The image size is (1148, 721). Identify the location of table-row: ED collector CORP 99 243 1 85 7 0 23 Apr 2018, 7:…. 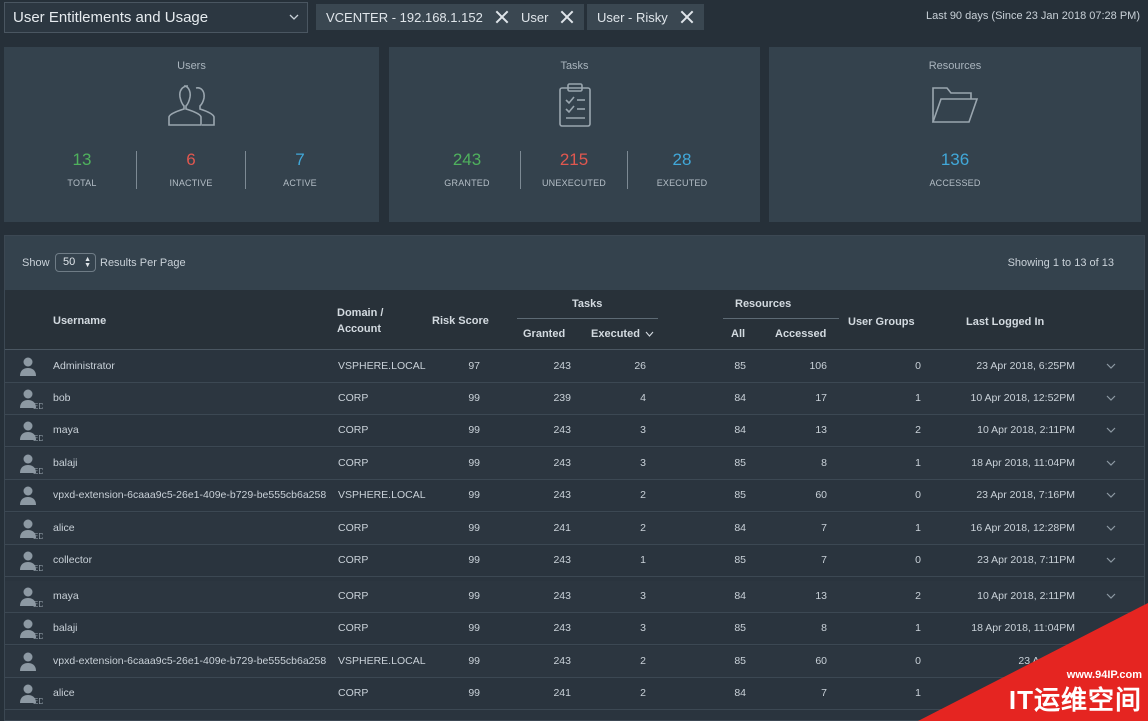
(574, 561).